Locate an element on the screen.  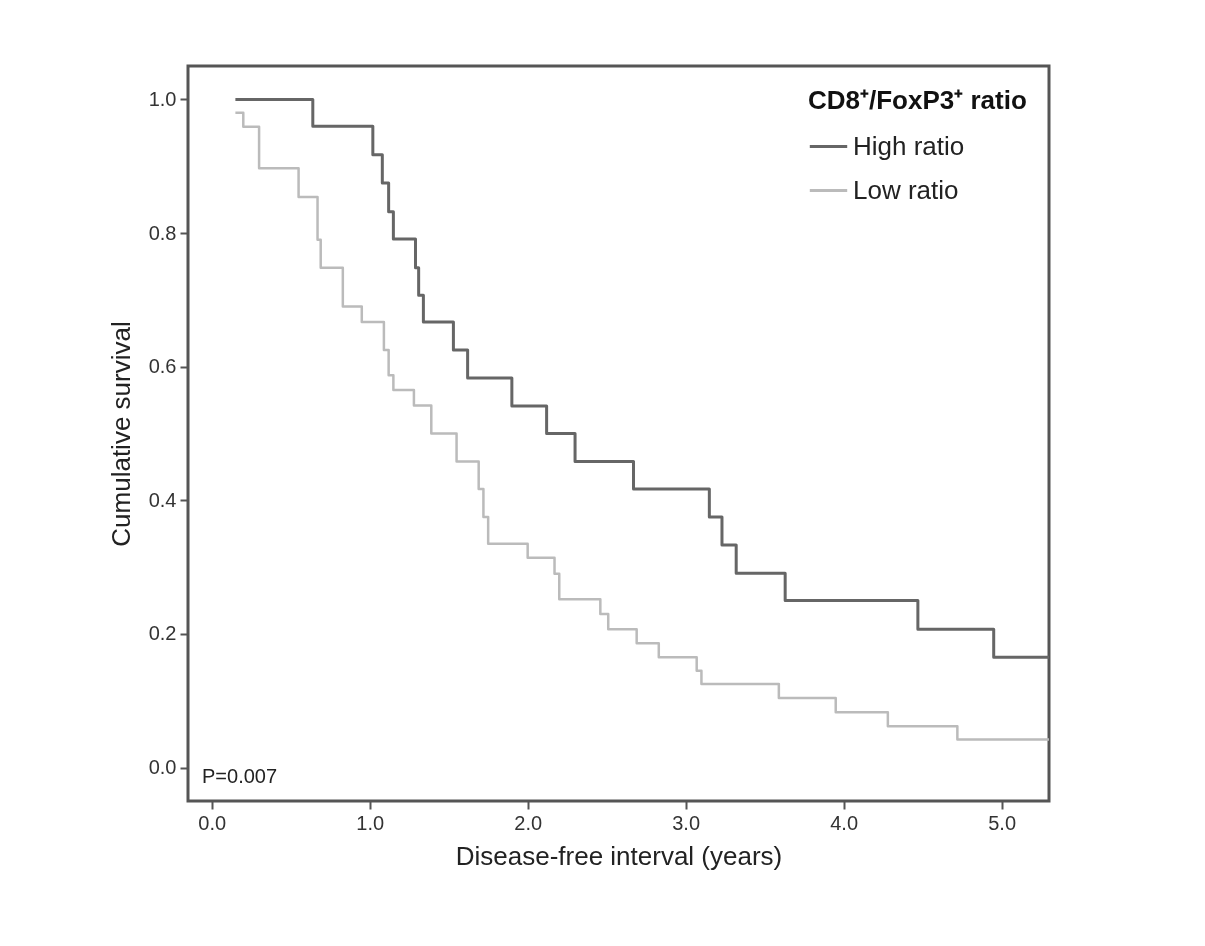
y-tick-label: 0.8 is located at coordinates (162, 232).